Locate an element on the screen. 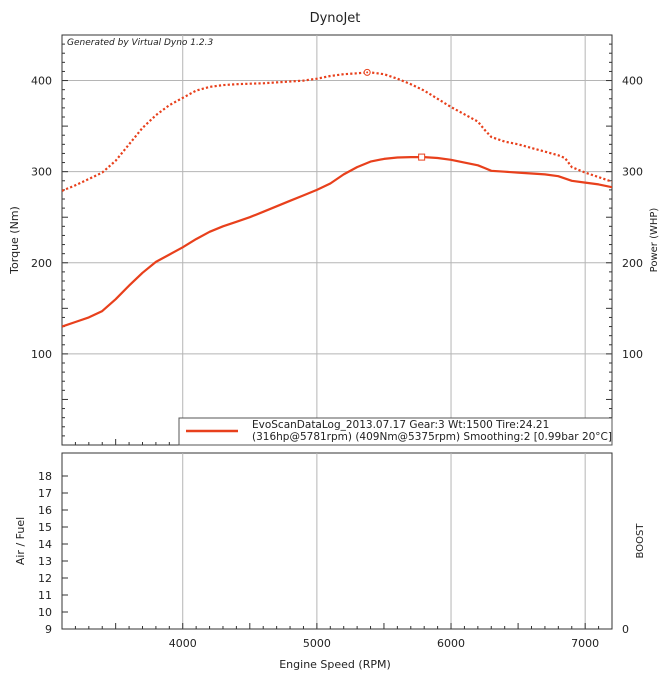 The height and width of the screenshot is (683, 671). torque-axis-ticks: 100 200 300 400 is located at coordinates (41, 218).